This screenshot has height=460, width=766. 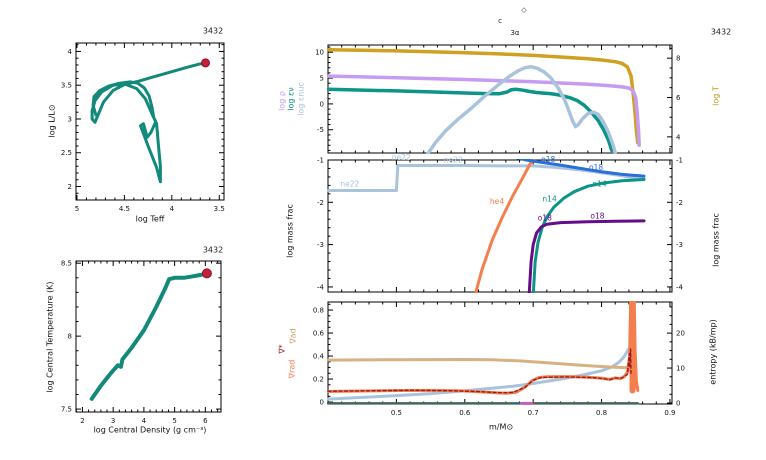 What do you see at coordinates (320, 130) in the screenshot?
I see `svg-text: -5` at bounding box center [320, 130].